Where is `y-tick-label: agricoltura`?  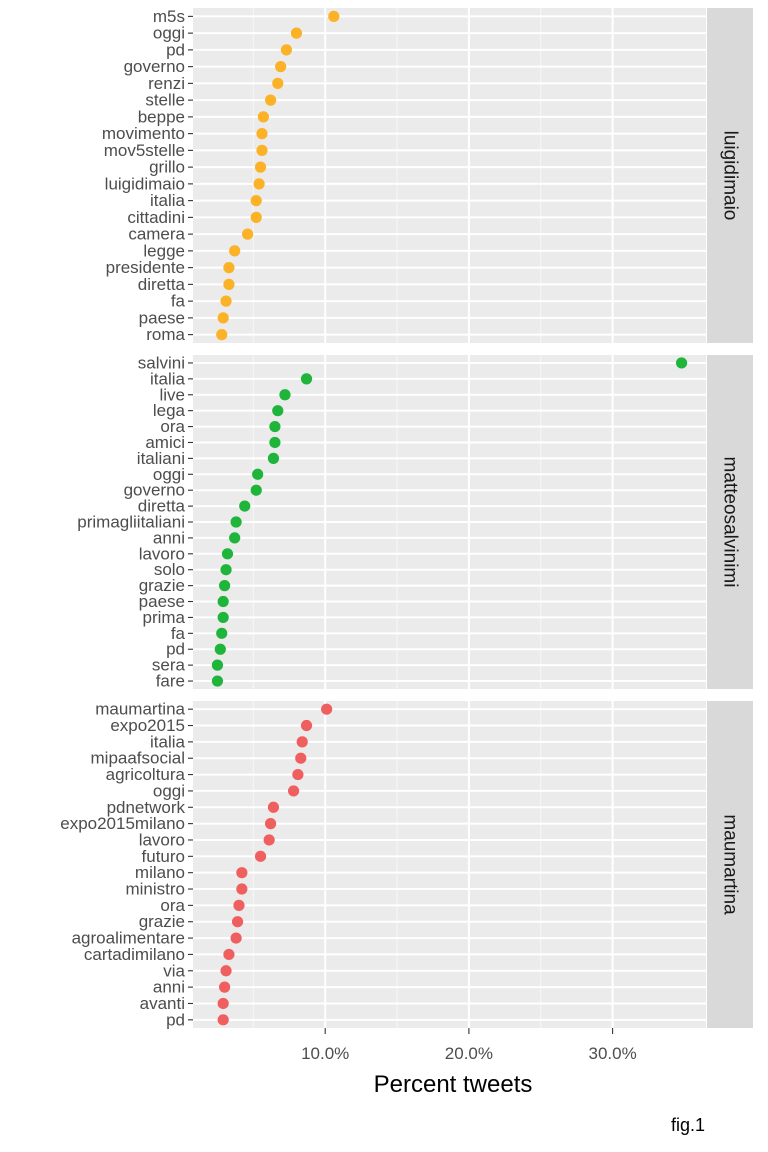
y-tick-label: agricoltura is located at coordinates (146, 774).